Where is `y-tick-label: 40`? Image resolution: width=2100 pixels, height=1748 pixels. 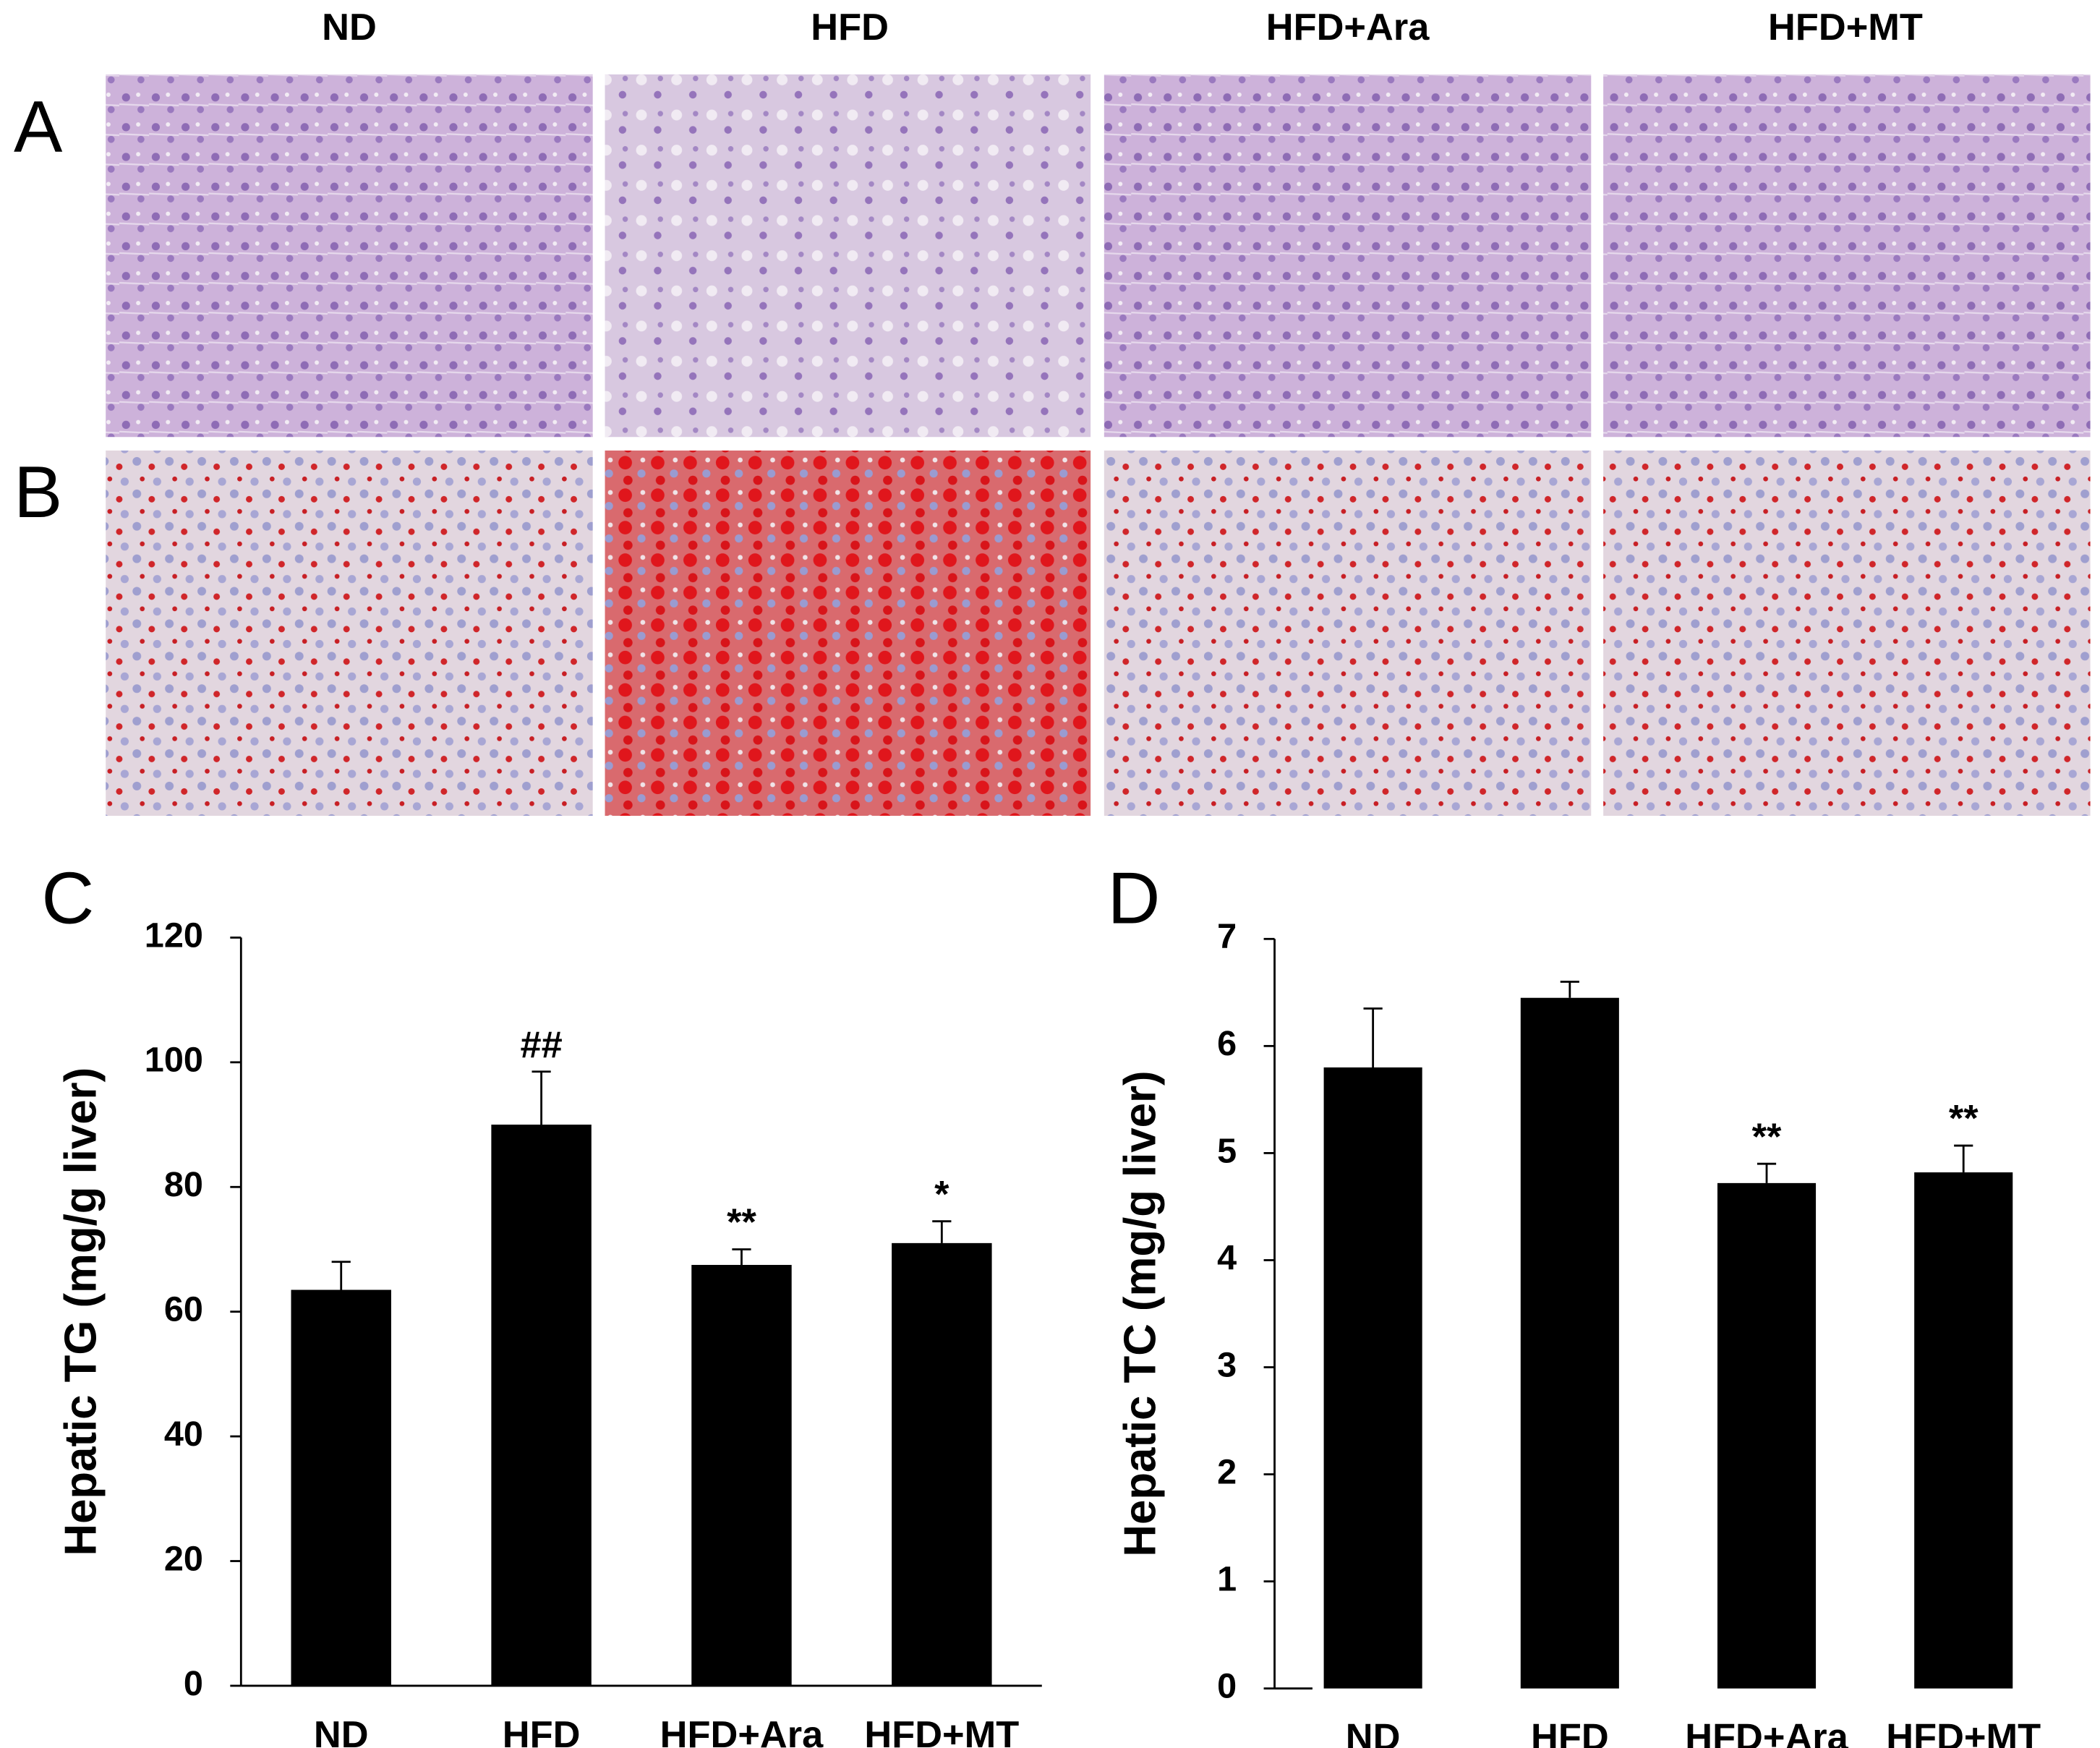 y-tick-label: 40 is located at coordinates (183, 1434).